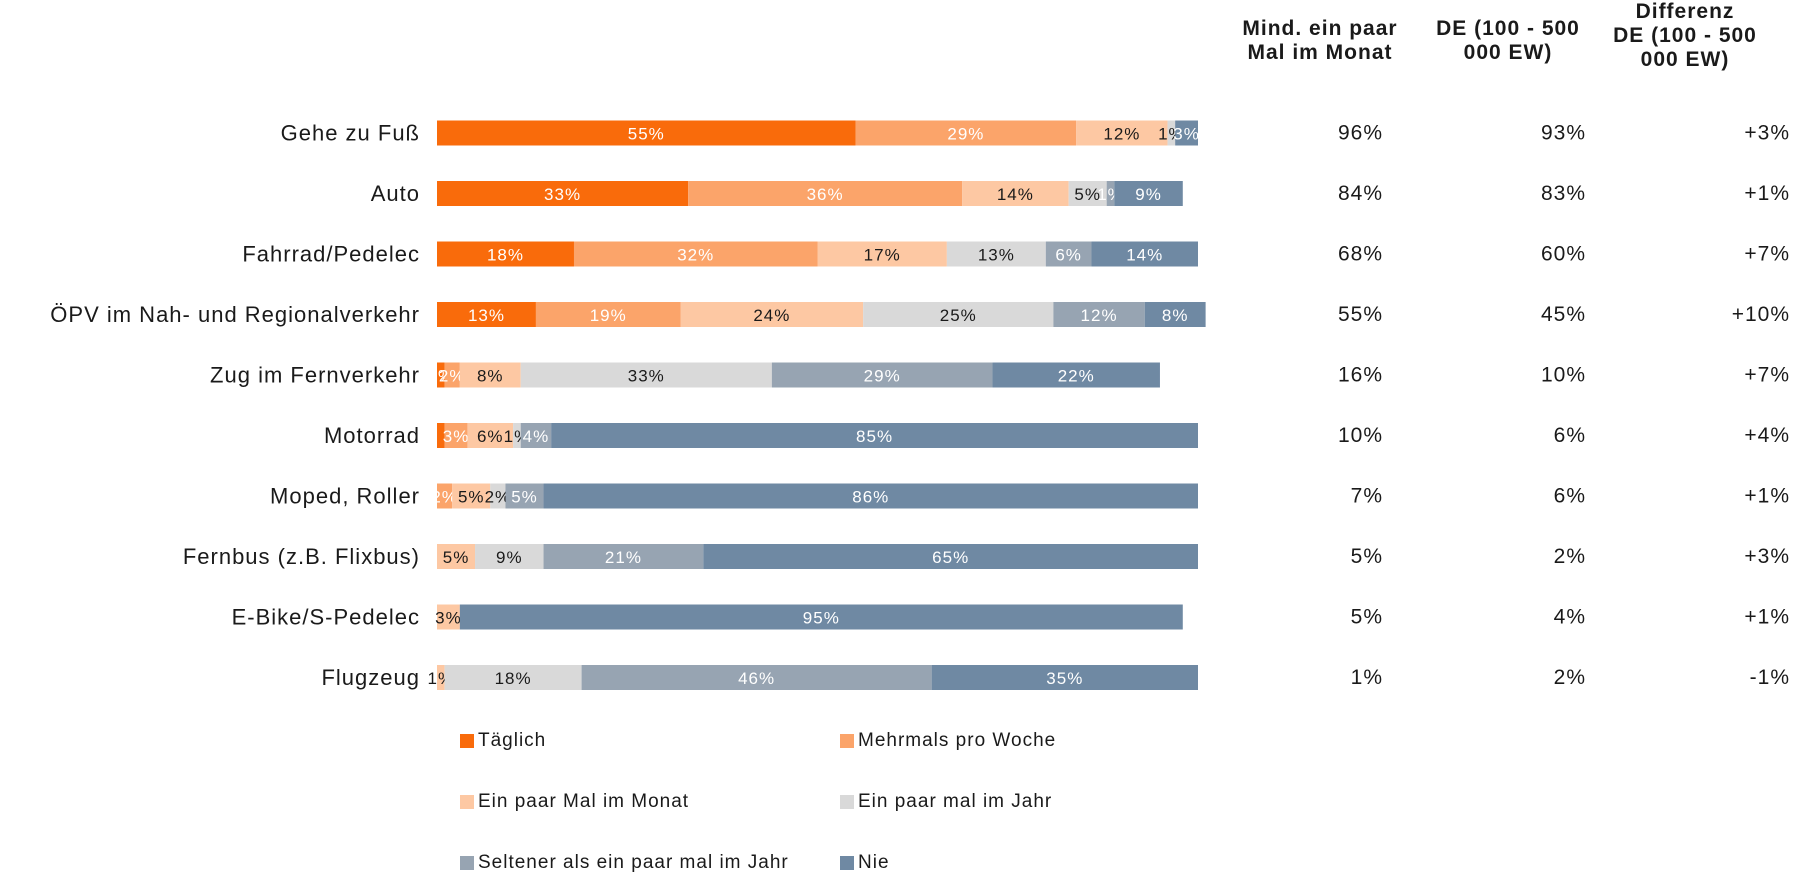 The width and height of the screenshot is (1798, 874). What do you see at coordinates (372, 435) in the screenshot?
I see `category-label: Motorrad` at bounding box center [372, 435].